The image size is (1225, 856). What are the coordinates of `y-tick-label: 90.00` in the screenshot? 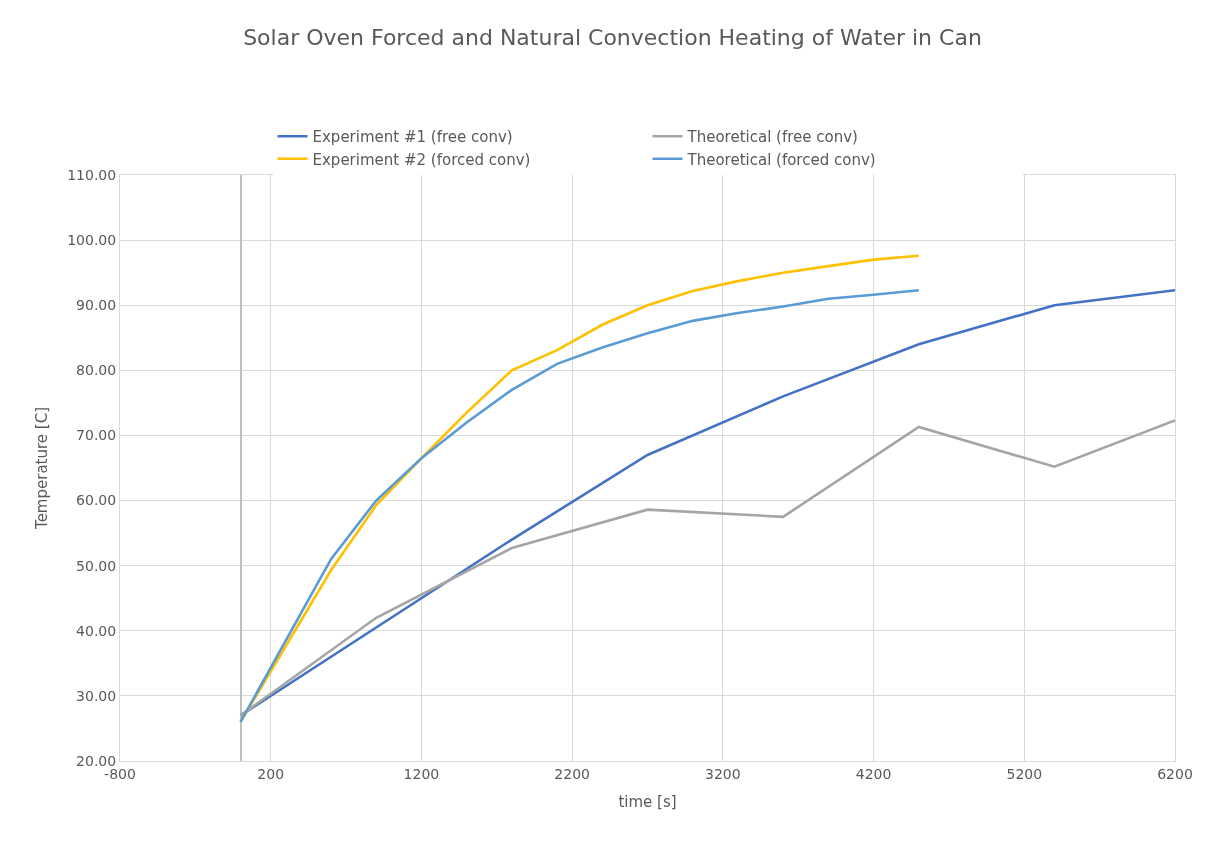 It's located at (96, 305).